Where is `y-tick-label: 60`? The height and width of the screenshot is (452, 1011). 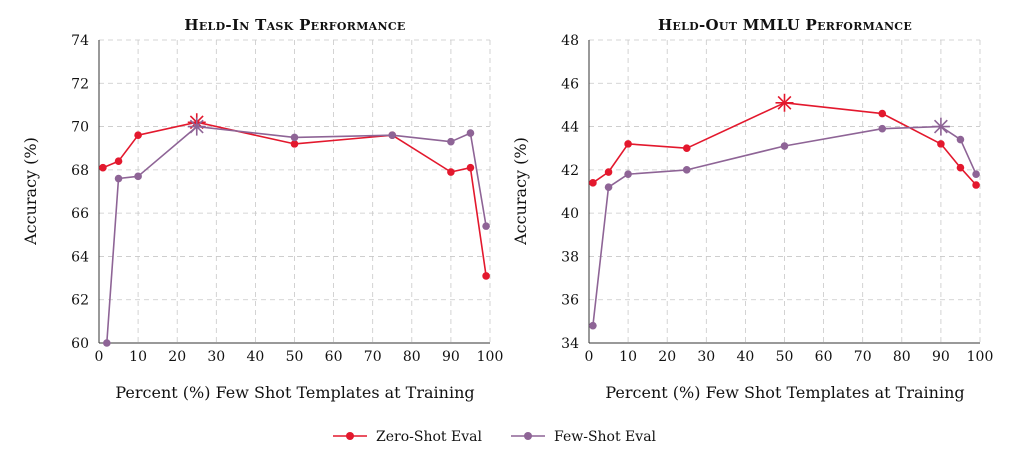 y-tick-label: 60 is located at coordinates (80, 344).